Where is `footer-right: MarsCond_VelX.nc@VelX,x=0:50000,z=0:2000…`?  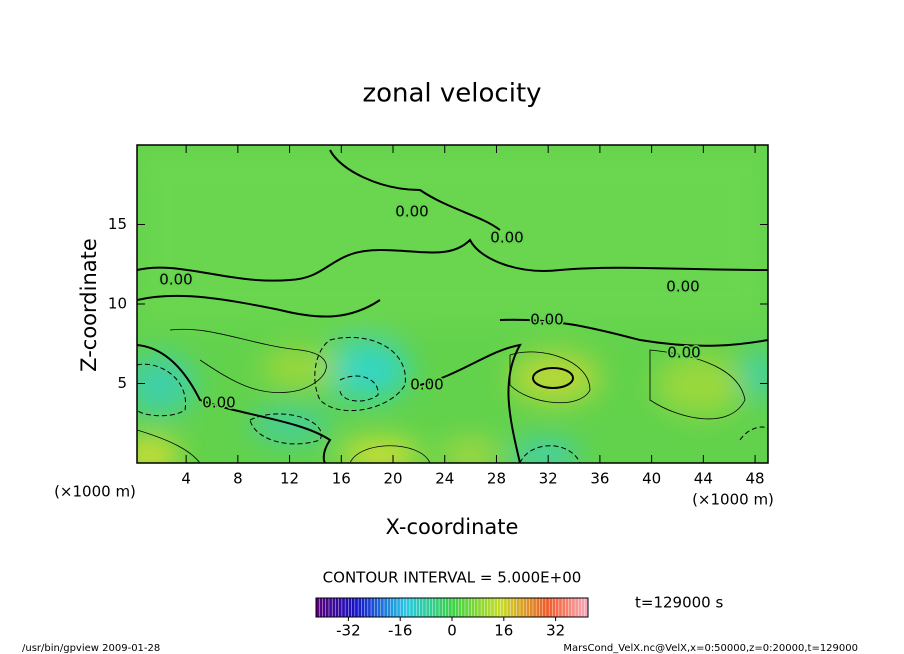
footer-right: MarsCond_VelX.nc@VelX,x=0:50000,z=0:2000… is located at coordinates (710, 648).